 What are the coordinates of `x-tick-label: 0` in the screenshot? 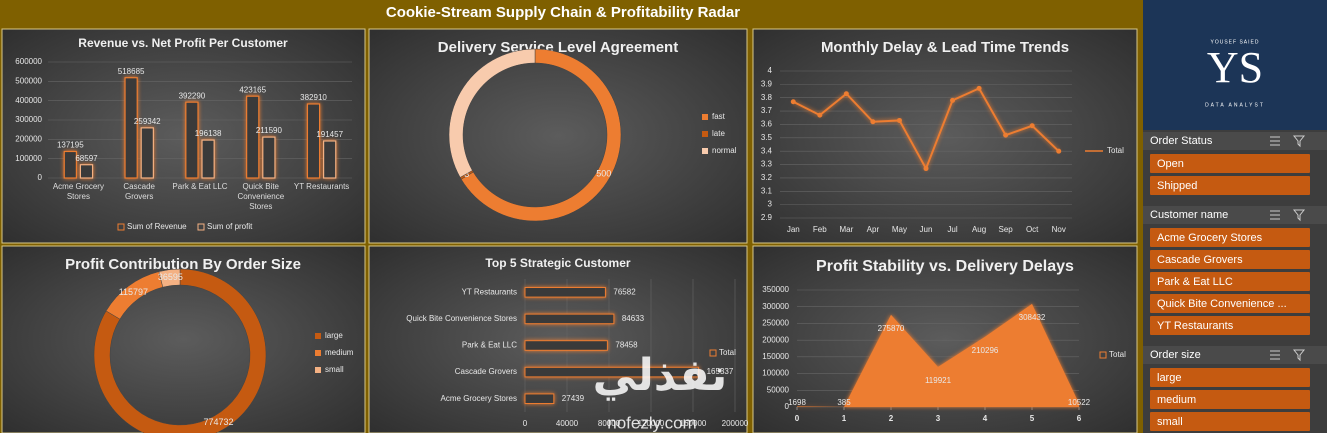 It's located at (797, 418).